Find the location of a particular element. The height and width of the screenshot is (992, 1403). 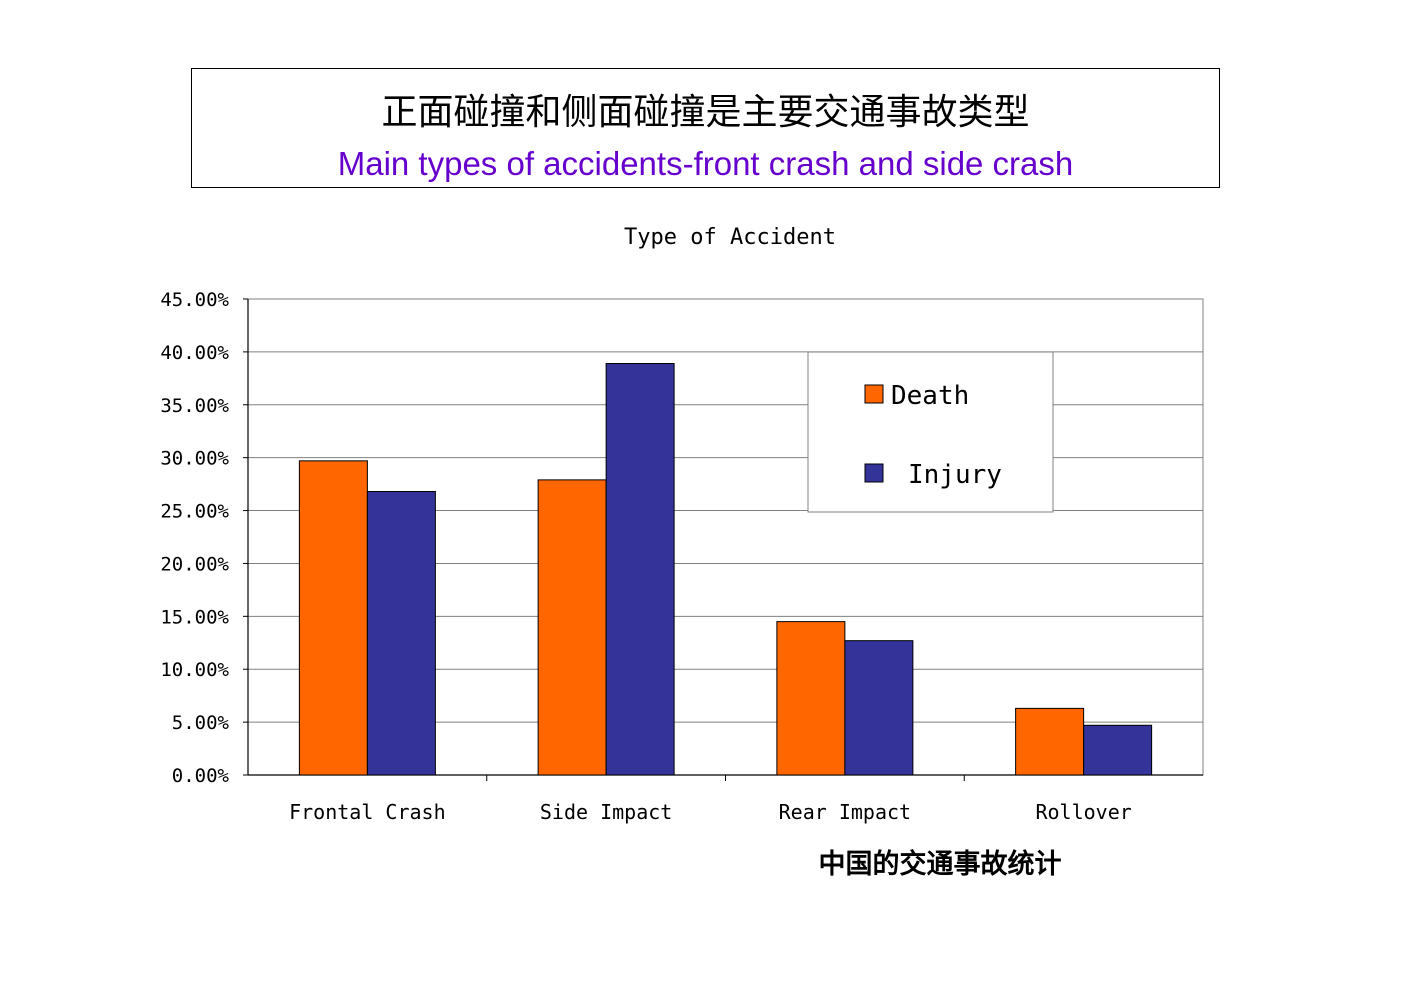

legend-label-death: Death is located at coordinates (930, 396).